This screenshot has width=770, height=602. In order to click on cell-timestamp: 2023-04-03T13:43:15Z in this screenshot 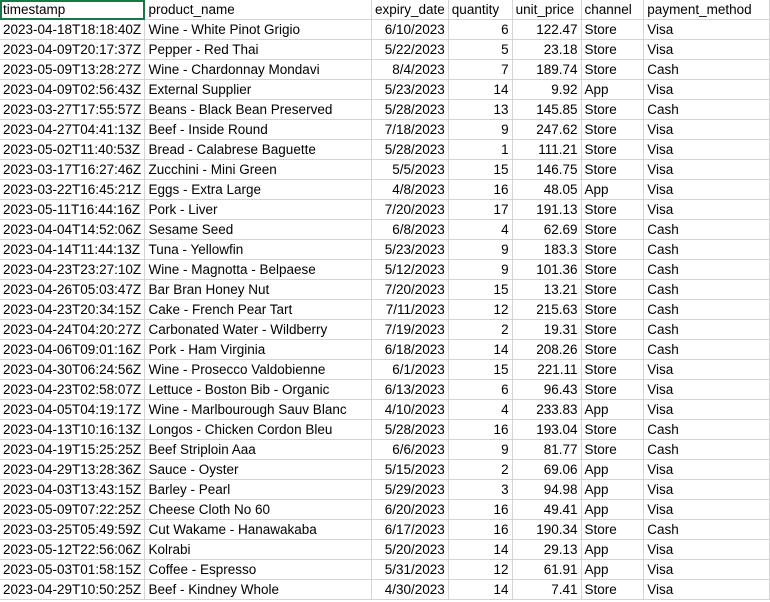, I will do `click(73, 489)`.